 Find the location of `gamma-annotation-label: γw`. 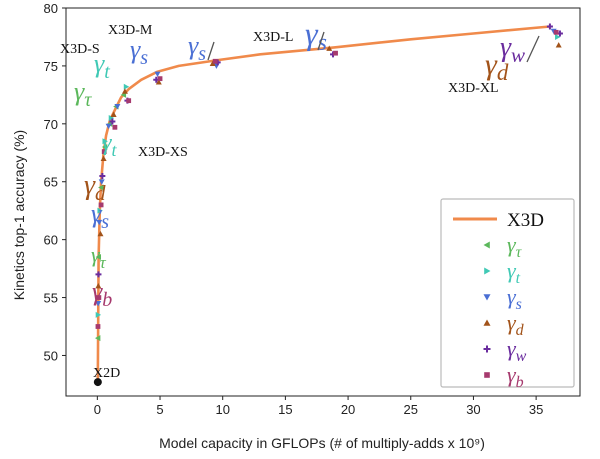

gamma-annotation-label: γw is located at coordinates (512, 49).